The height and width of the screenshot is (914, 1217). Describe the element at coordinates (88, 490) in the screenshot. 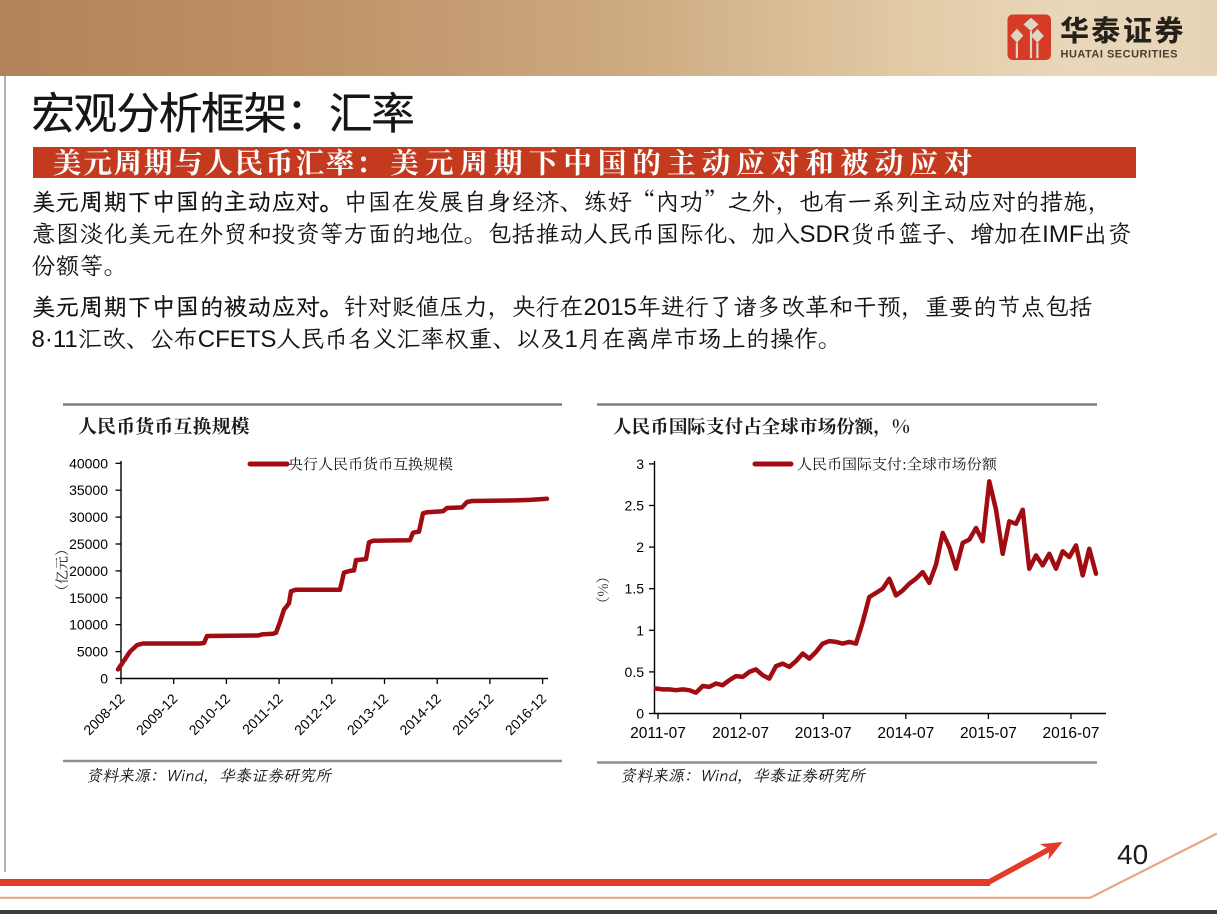

I see `svg-text: 35000` at that location.